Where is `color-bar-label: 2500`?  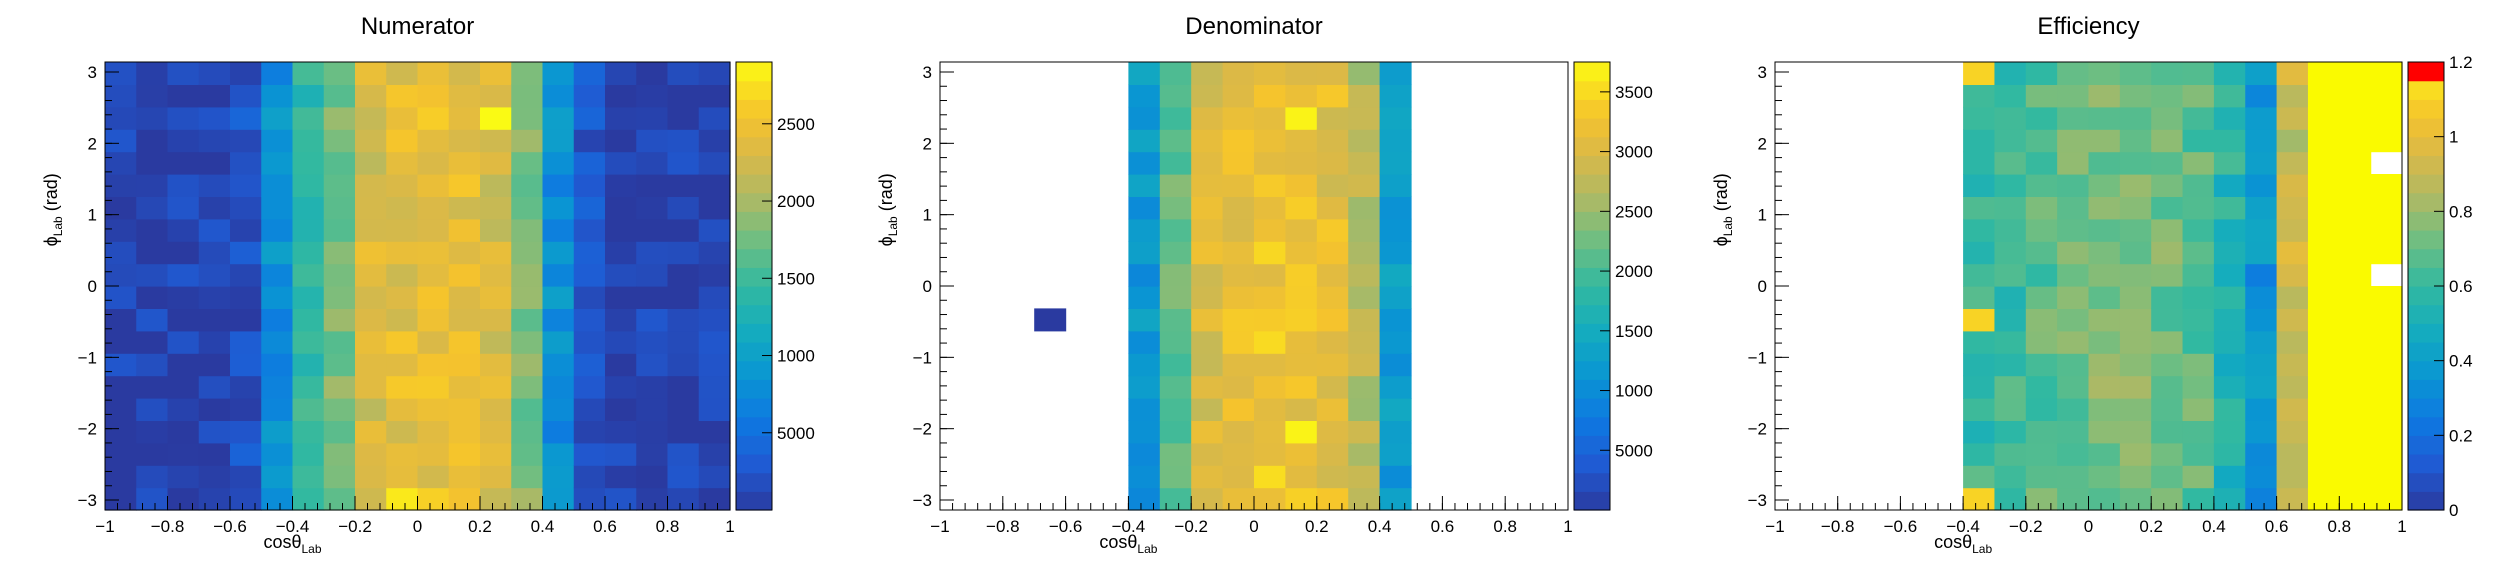
color-bar-label: 2500 is located at coordinates (1634, 211).